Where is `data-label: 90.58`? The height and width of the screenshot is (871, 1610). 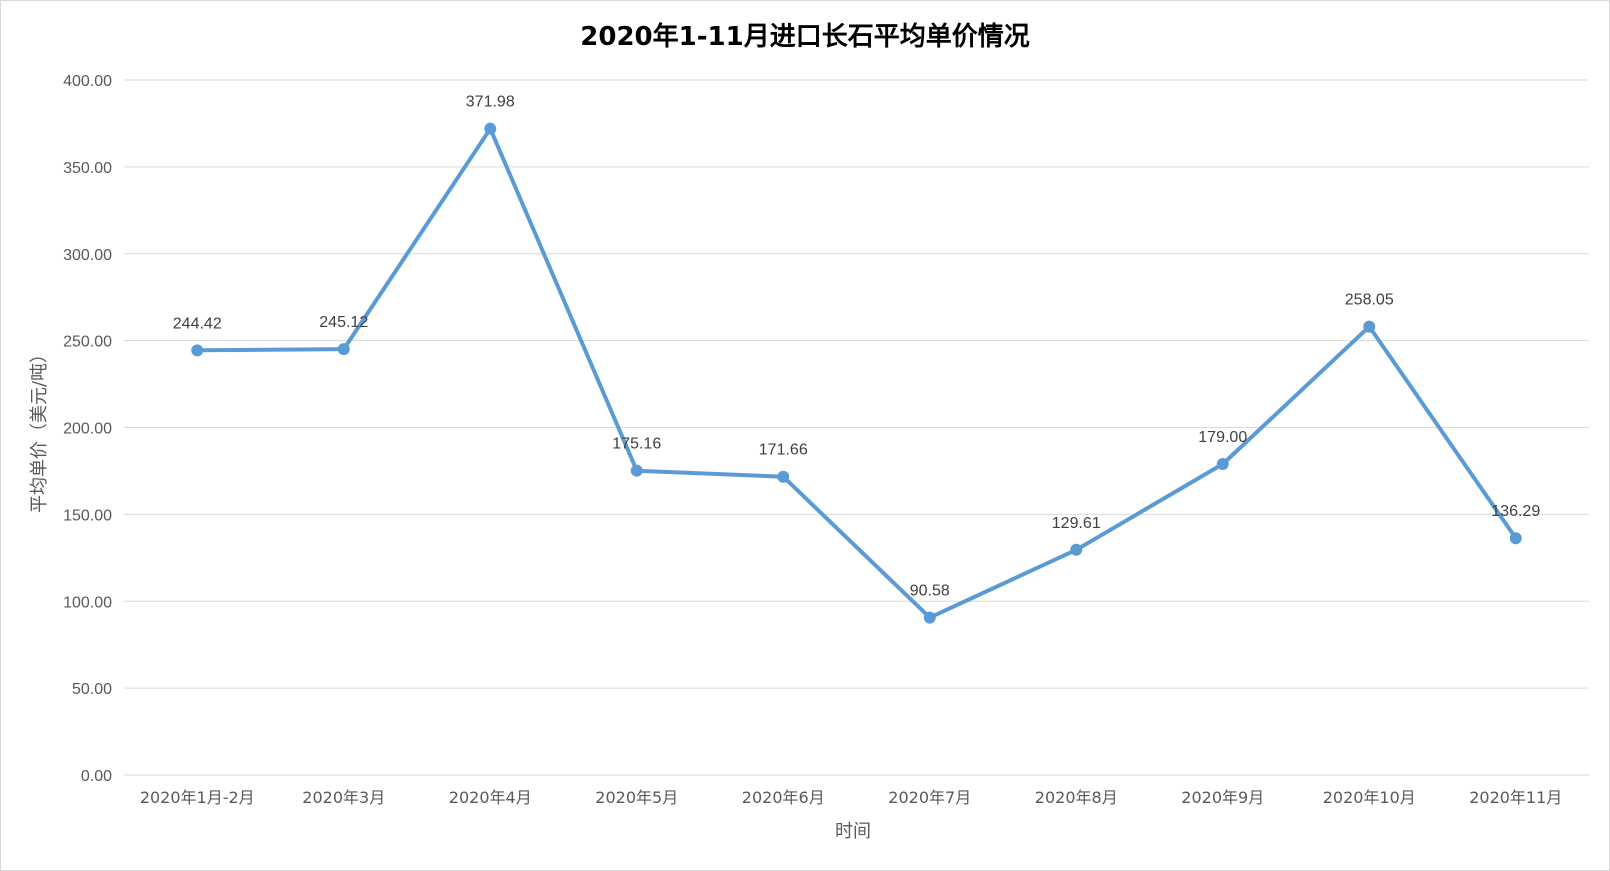
data-label: 90.58 is located at coordinates (930, 591).